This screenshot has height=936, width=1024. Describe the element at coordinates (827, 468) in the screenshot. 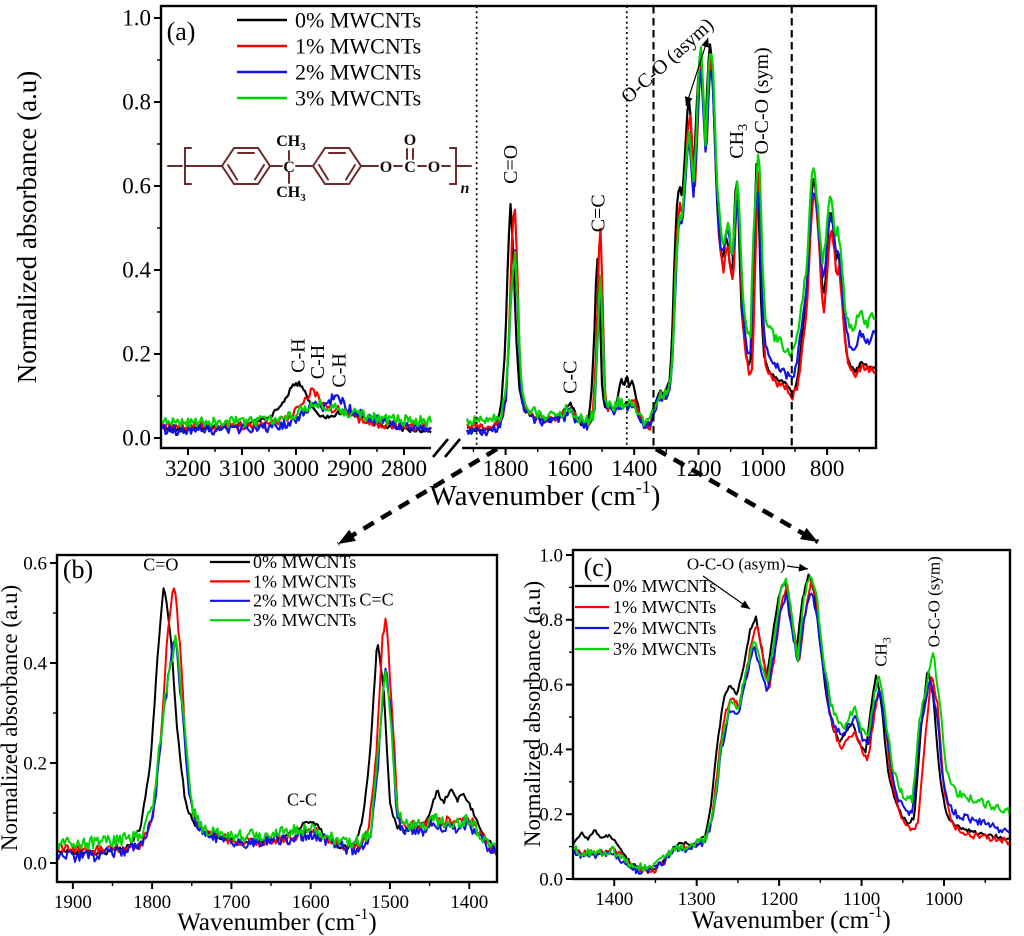

I see `x-tick-label: 800` at that location.